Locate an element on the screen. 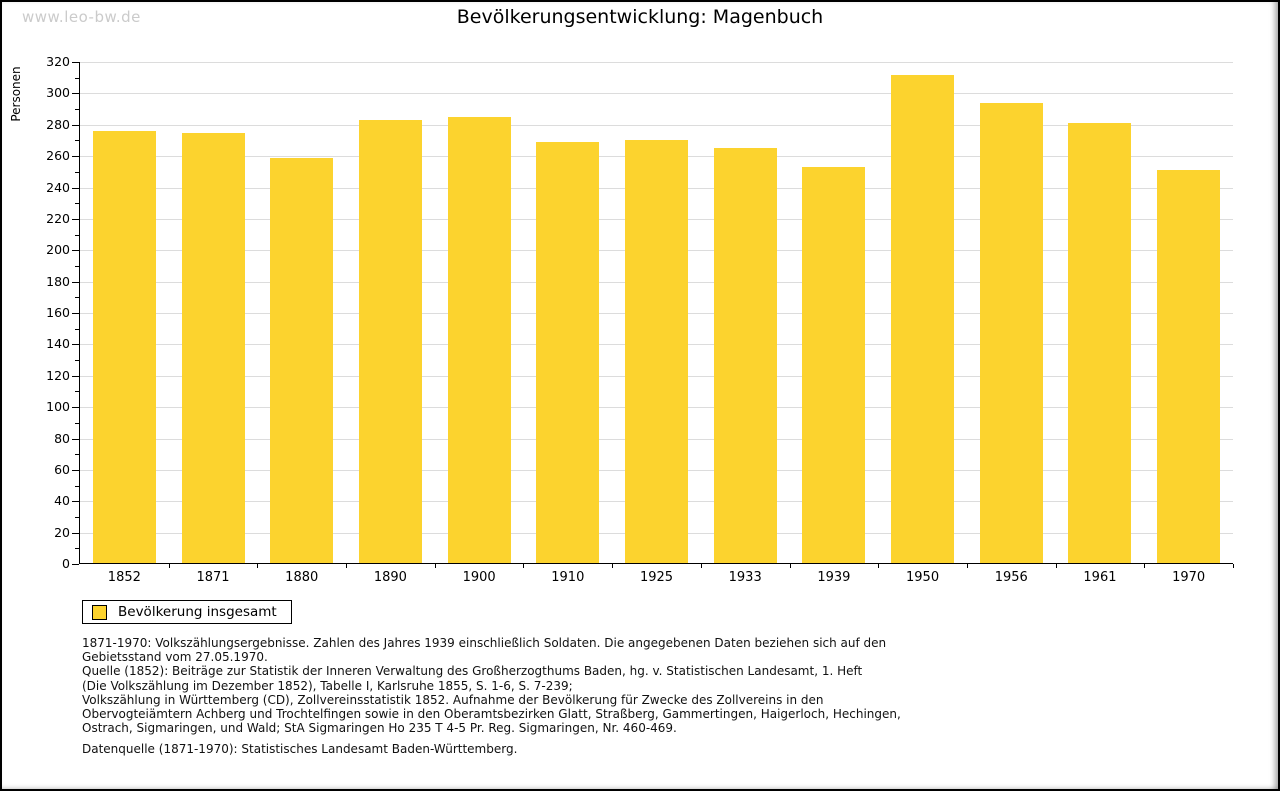  x-label-1890: 1890 is located at coordinates (390, 577).